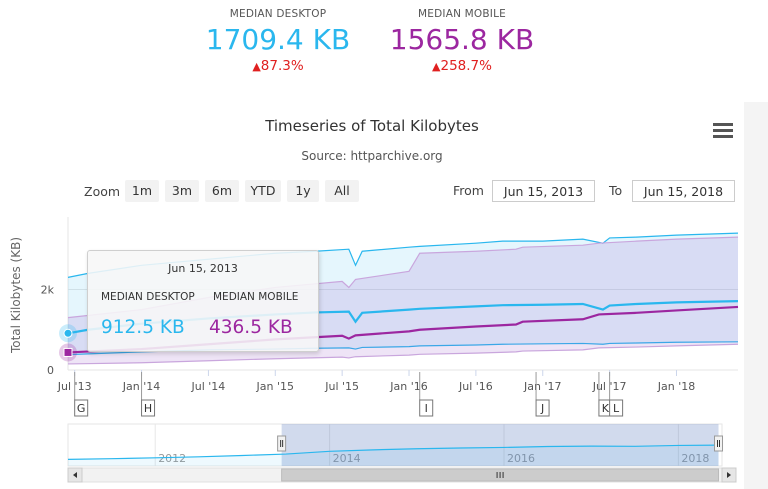  I want to click on x-tick-label: Jul '15, so click(341, 386).